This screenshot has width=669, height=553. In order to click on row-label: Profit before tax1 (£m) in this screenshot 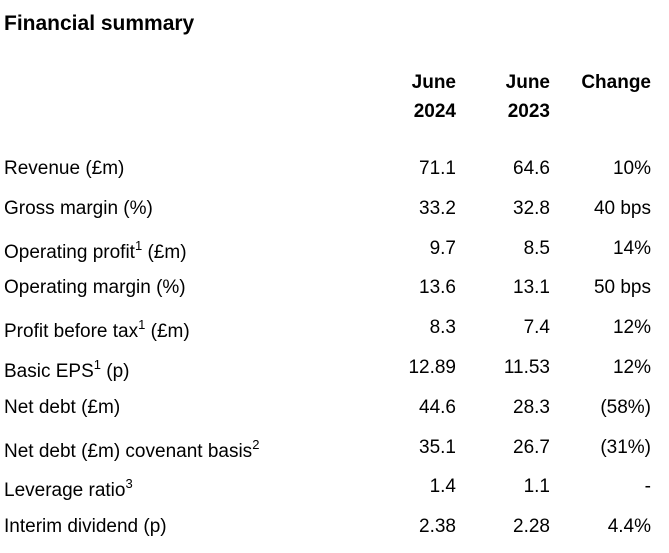, I will do `click(97, 331)`.